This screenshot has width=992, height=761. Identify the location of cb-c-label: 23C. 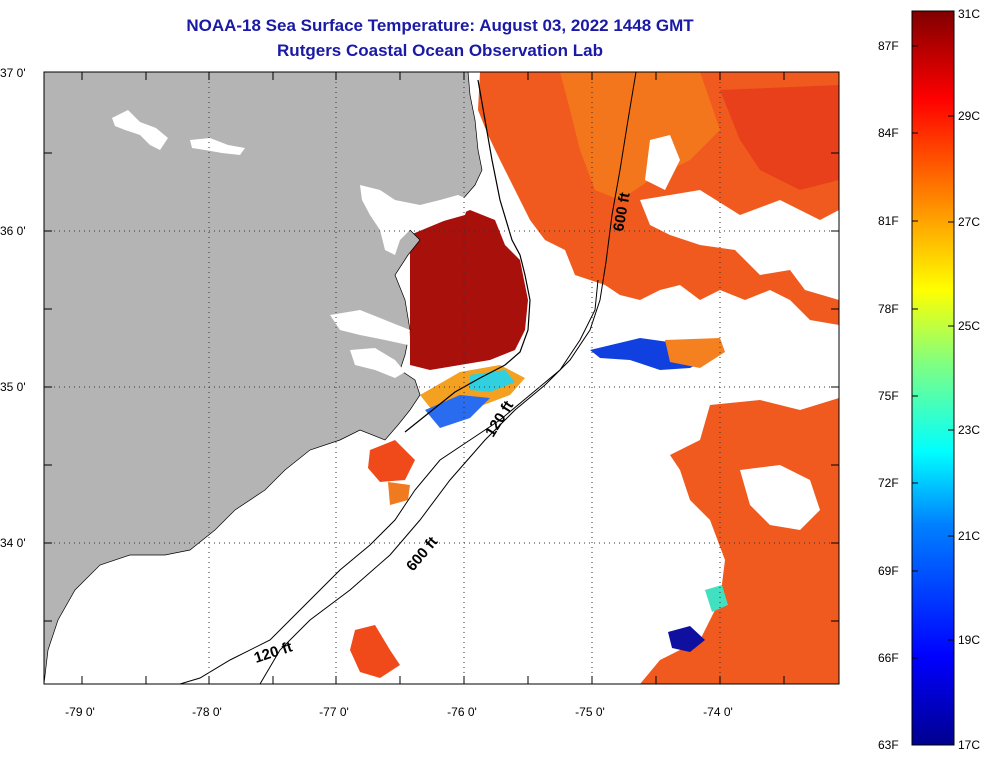
(969, 430).